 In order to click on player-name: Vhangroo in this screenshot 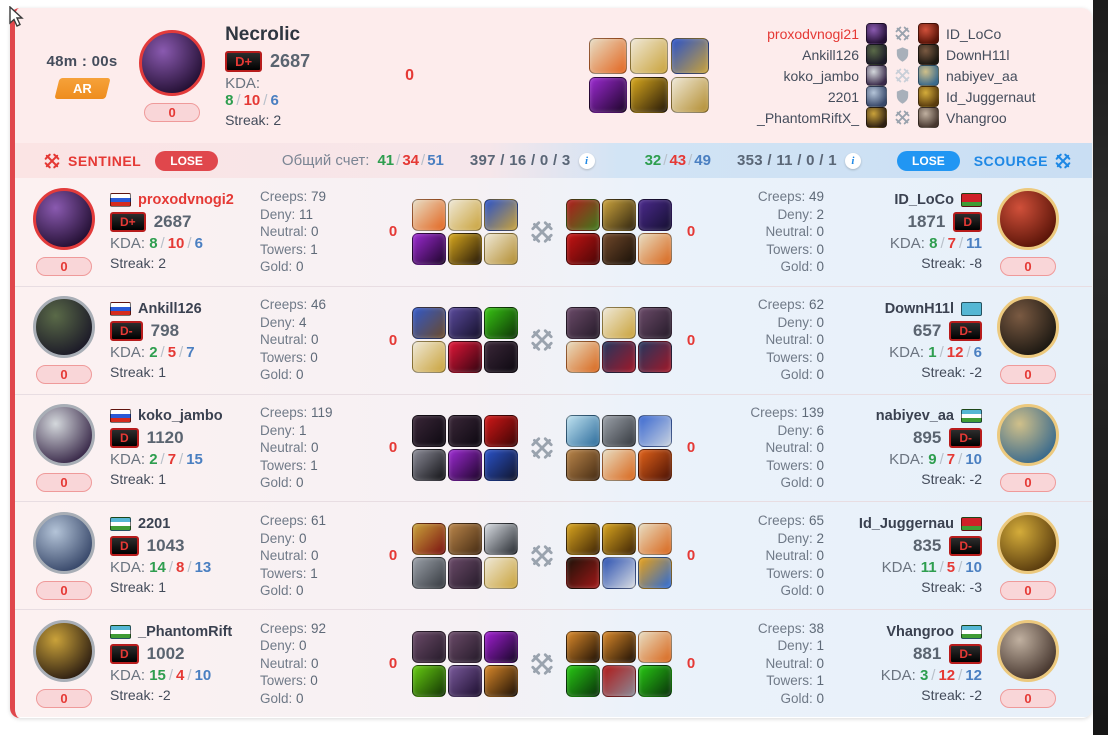, I will do `click(920, 632)`.